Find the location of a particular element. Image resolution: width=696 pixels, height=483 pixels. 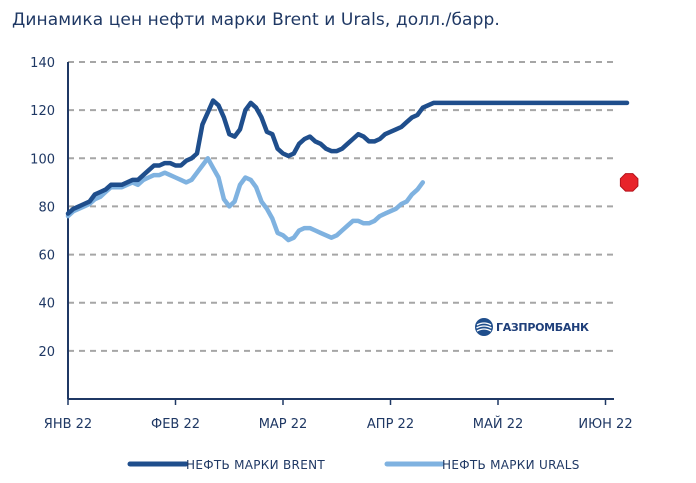

x-tick-label: МАР 22 is located at coordinates (283, 424).